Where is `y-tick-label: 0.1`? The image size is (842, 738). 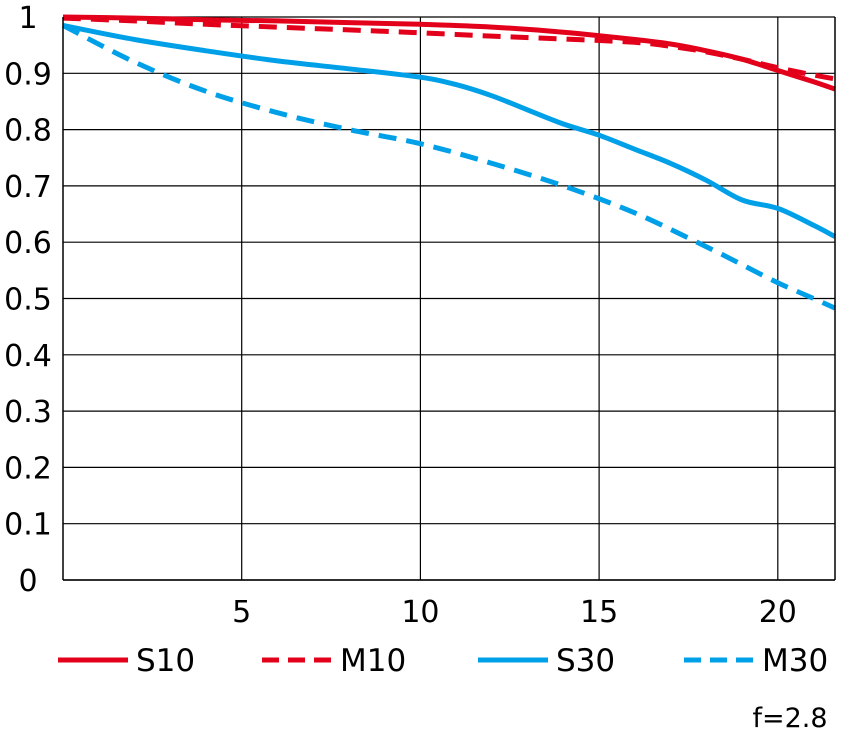
y-tick-label: 0.1 is located at coordinates (28, 525).